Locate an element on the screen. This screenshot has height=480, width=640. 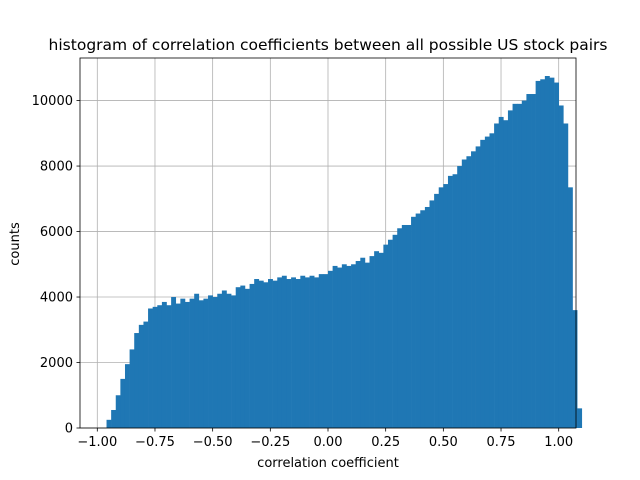
x-tick-label: 1.00 is located at coordinates (558, 442).